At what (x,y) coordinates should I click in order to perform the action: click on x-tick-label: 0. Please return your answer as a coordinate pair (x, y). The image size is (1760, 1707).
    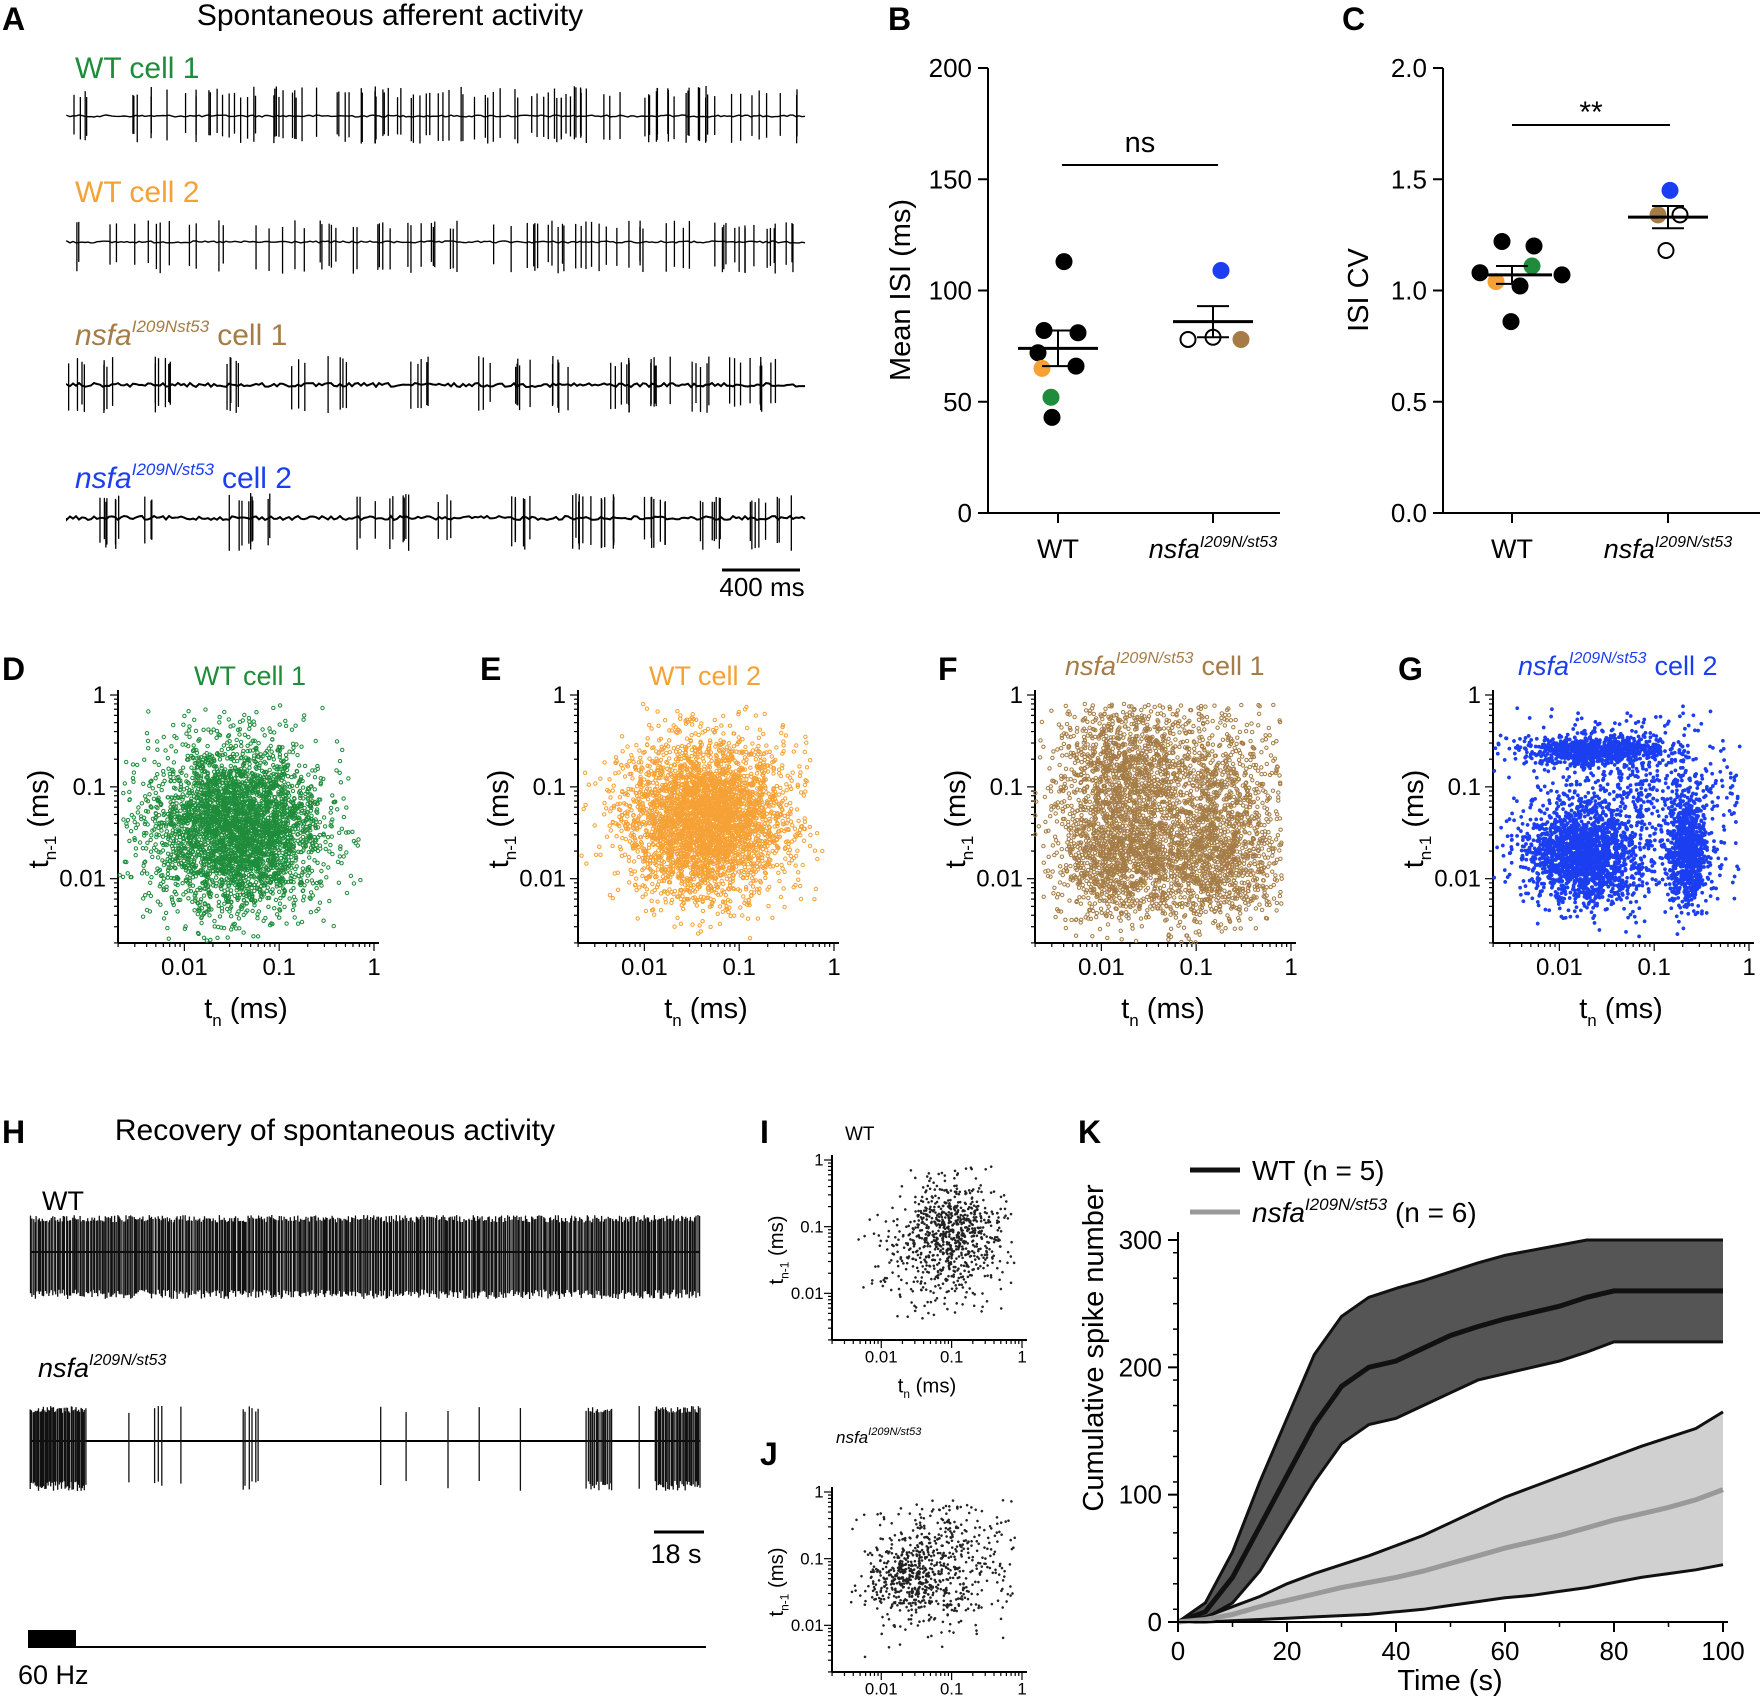
    Looking at the image, I should click on (1178, 1651).